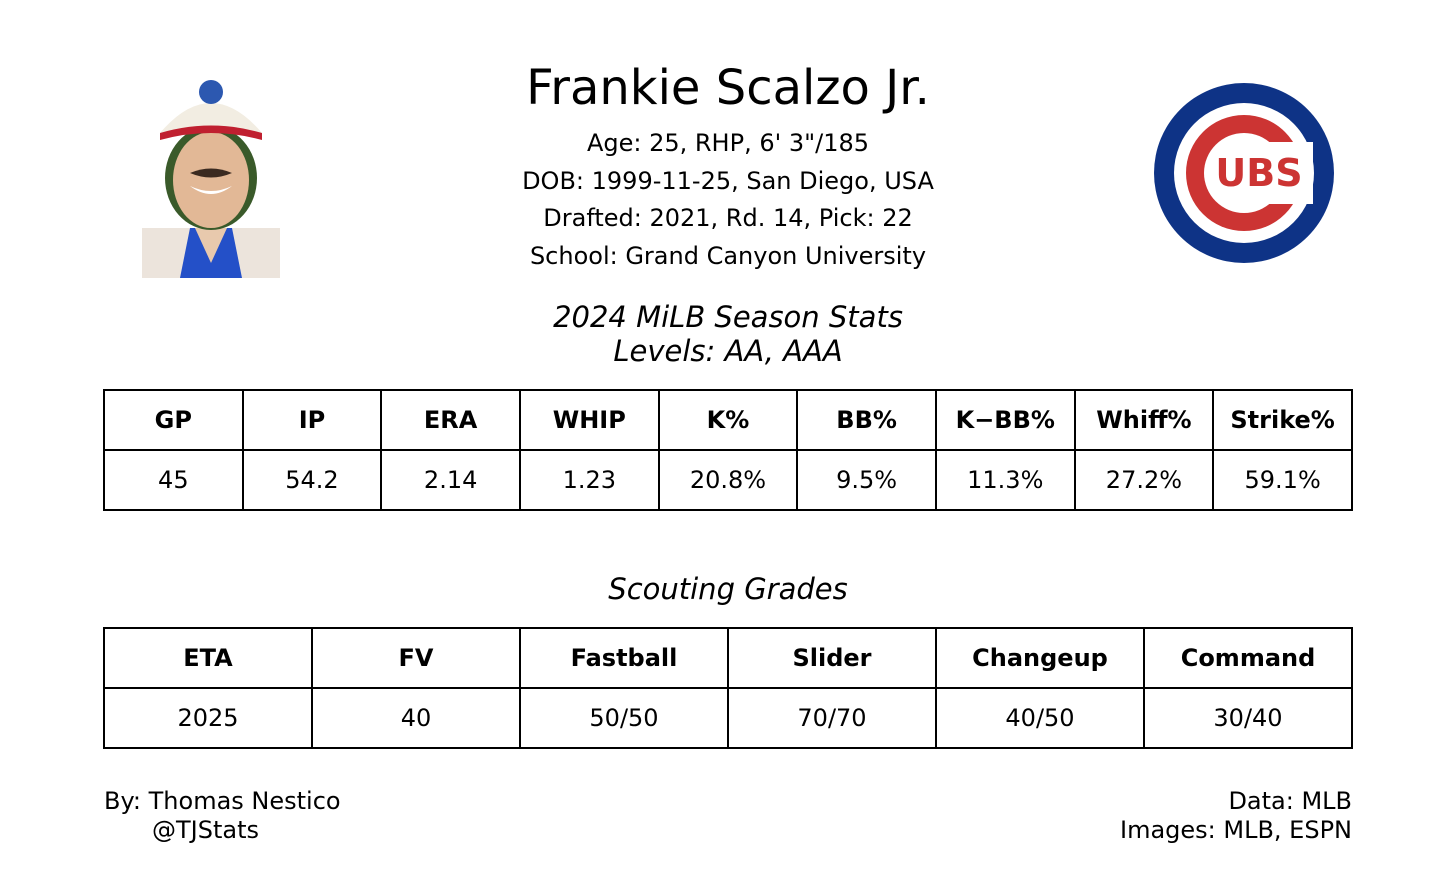 This screenshot has height=883, width=1456. Describe the element at coordinates (1144, 480) in the screenshot. I see `cell: 27.2%` at that location.